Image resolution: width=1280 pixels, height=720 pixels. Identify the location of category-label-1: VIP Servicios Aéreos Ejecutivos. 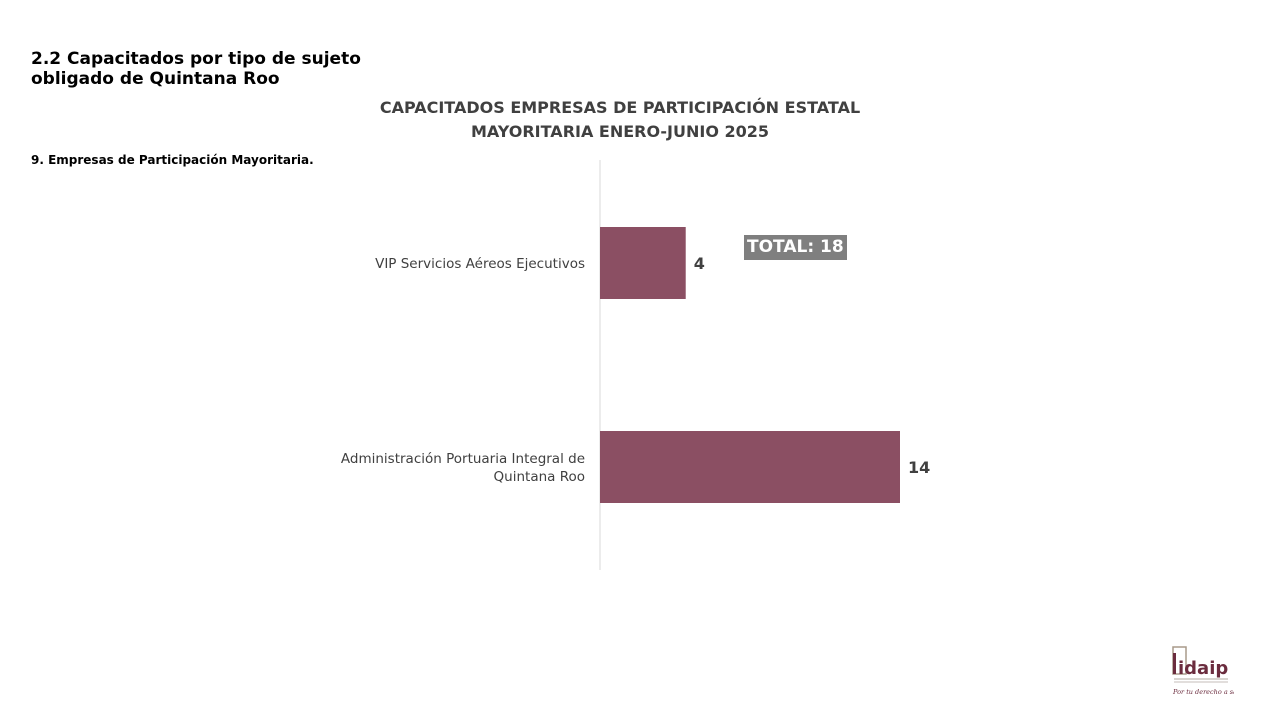
(480, 264).